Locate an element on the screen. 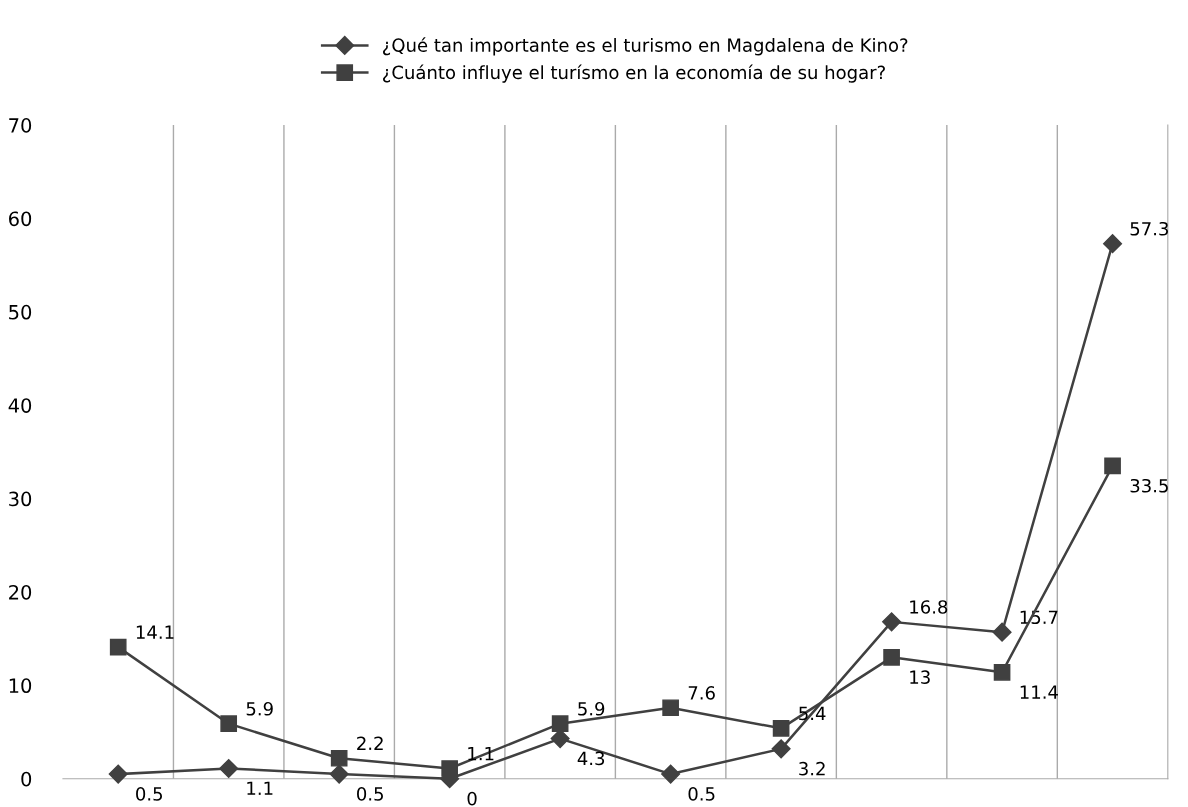  y-tick-label: 20 is located at coordinates (20, 592).